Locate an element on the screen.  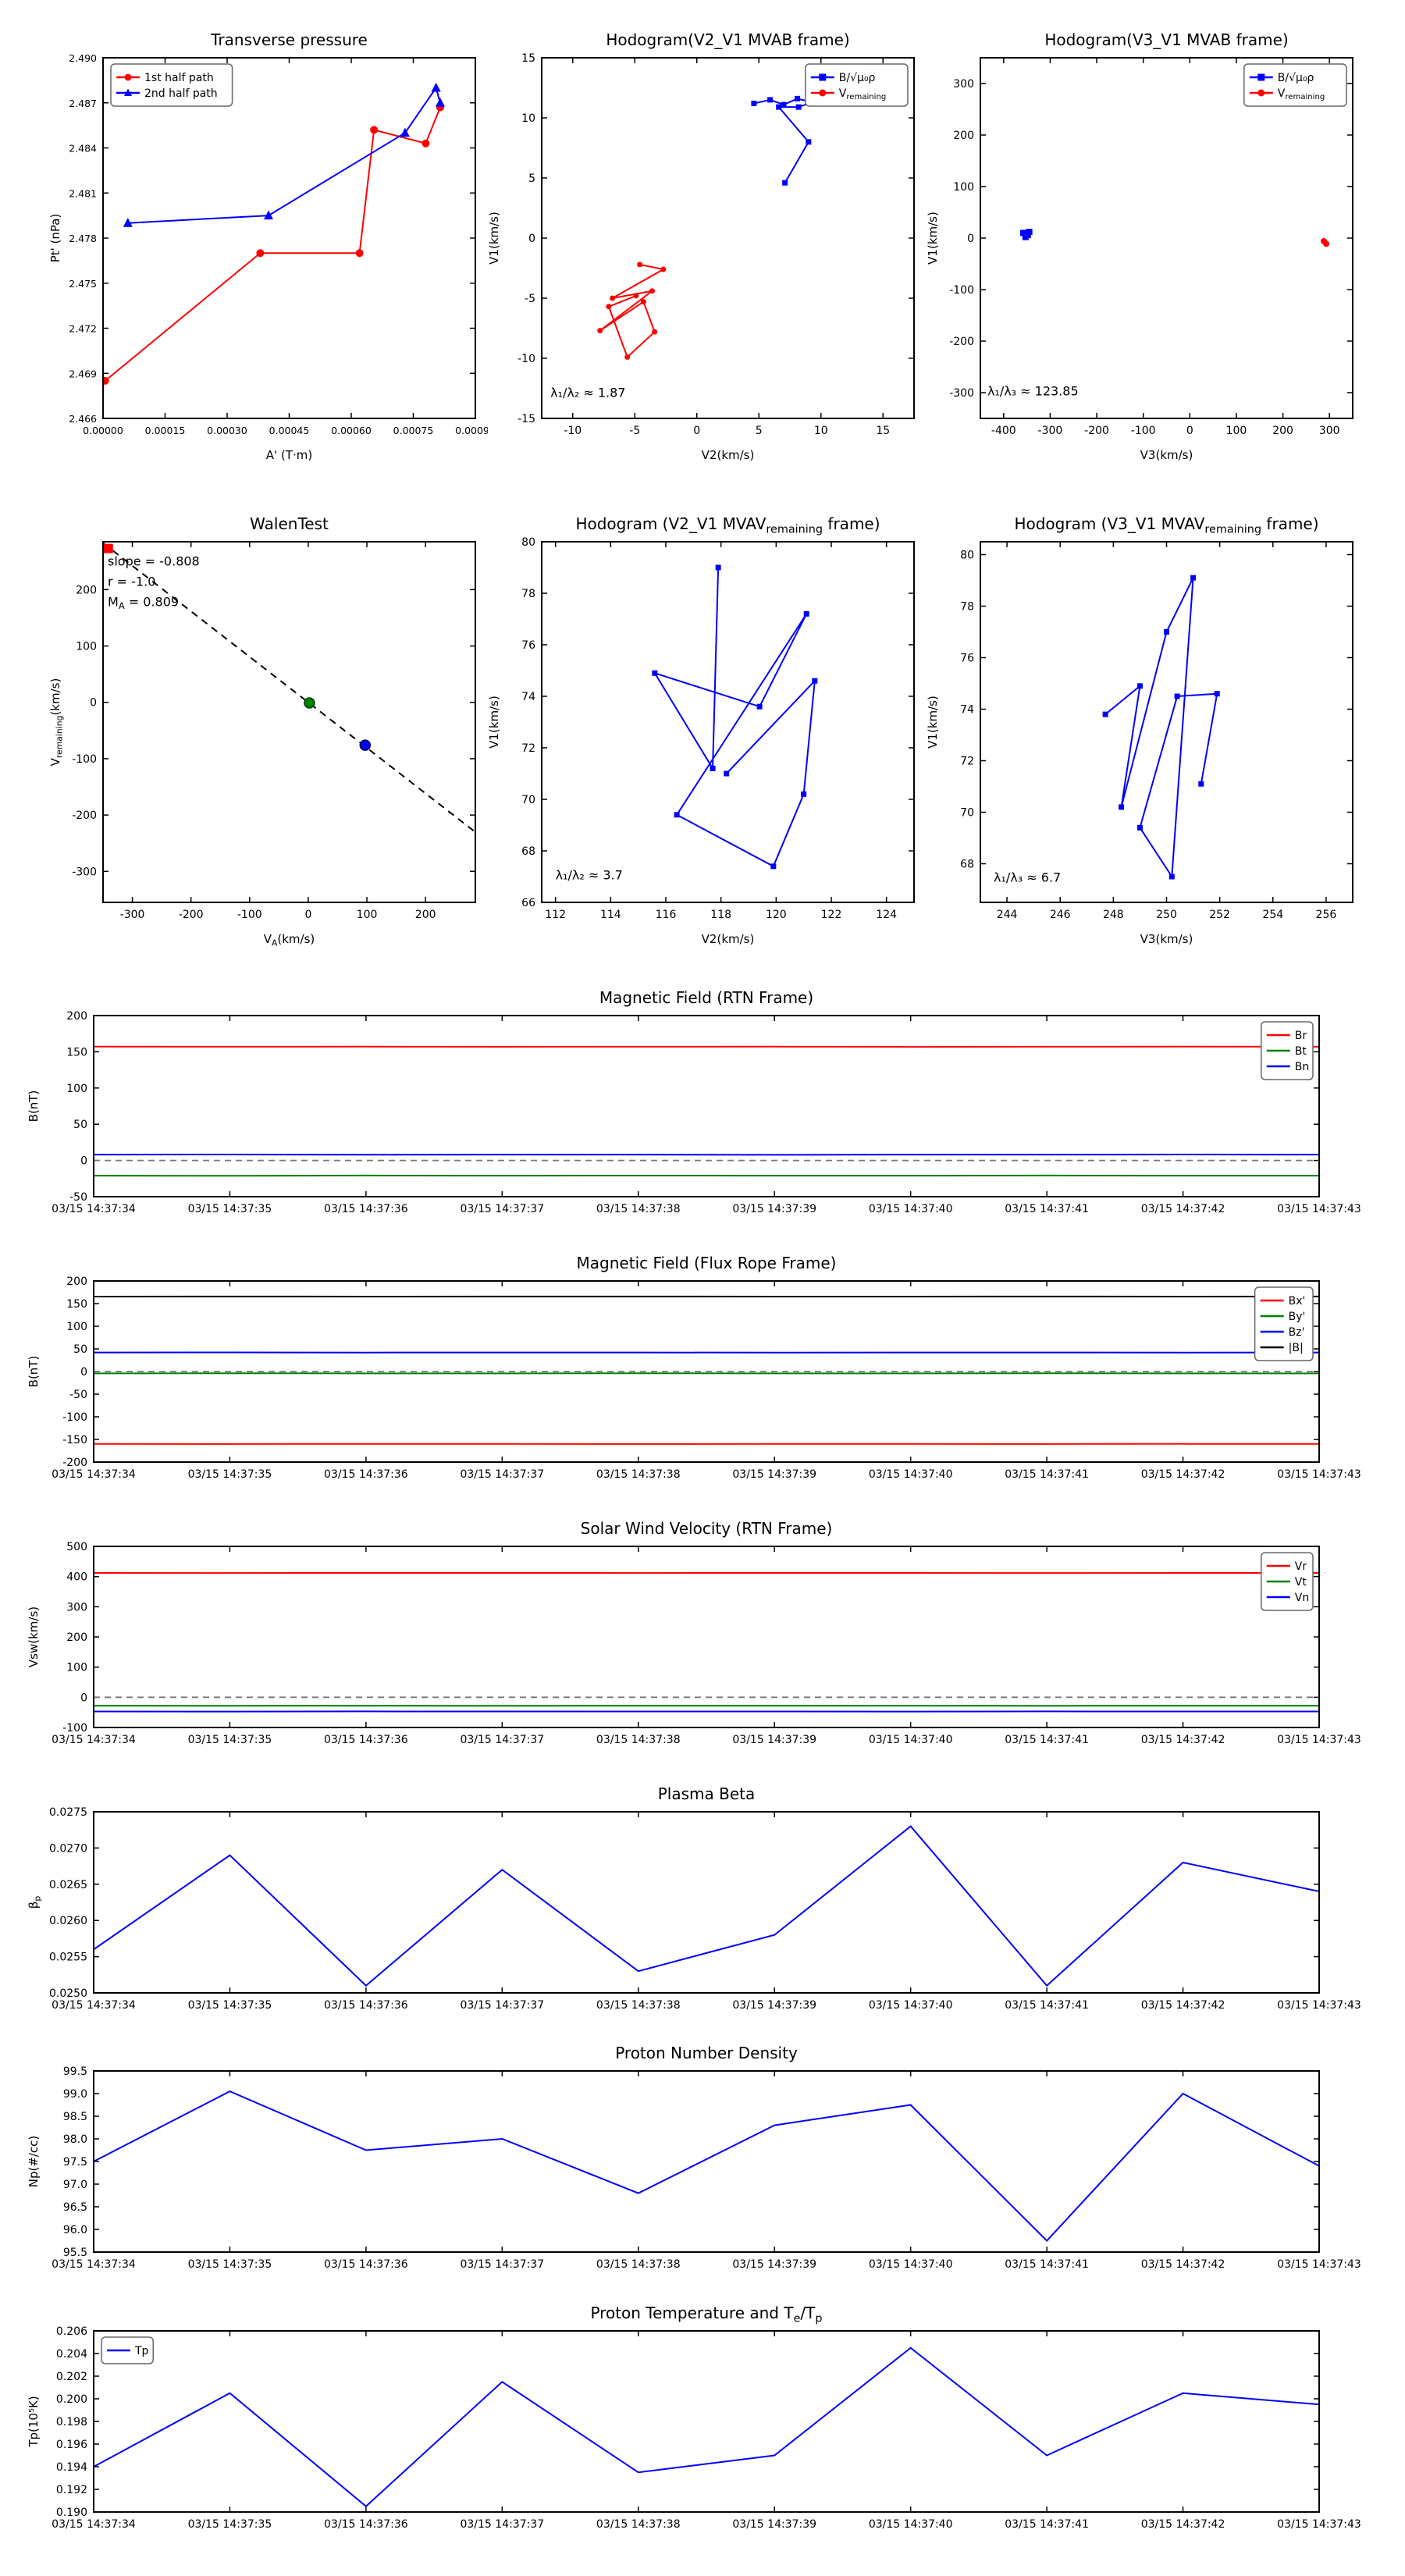
y-axis-label: B(nT) is located at coordinates (34, 1372).